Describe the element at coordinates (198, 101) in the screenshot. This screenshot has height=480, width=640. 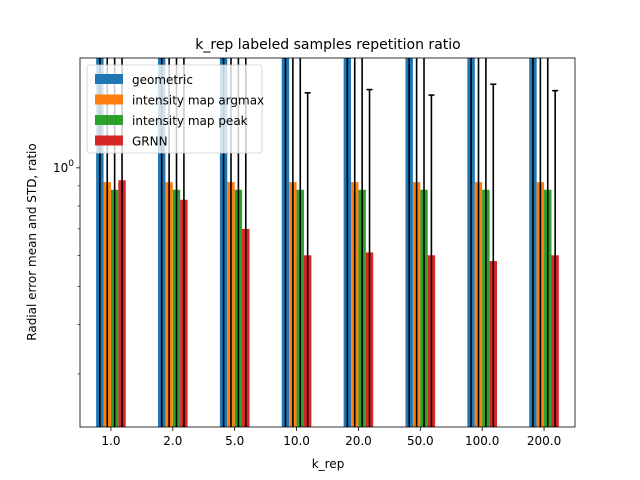
I see `legend-label: intensity map argmax` at that location.